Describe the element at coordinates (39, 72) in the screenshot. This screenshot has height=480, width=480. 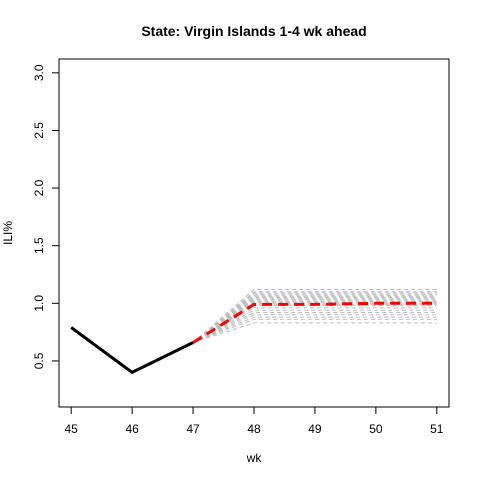
I see `y-tick-label: 3.0` at that location.